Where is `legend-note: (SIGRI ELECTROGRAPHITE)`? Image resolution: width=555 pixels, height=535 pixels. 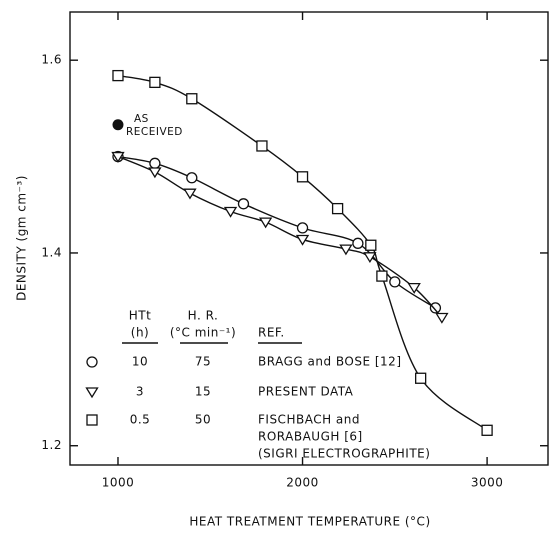
legend-note: (SIGRI ELECTROGRAPHITE) is located at coordinates (344, 454).